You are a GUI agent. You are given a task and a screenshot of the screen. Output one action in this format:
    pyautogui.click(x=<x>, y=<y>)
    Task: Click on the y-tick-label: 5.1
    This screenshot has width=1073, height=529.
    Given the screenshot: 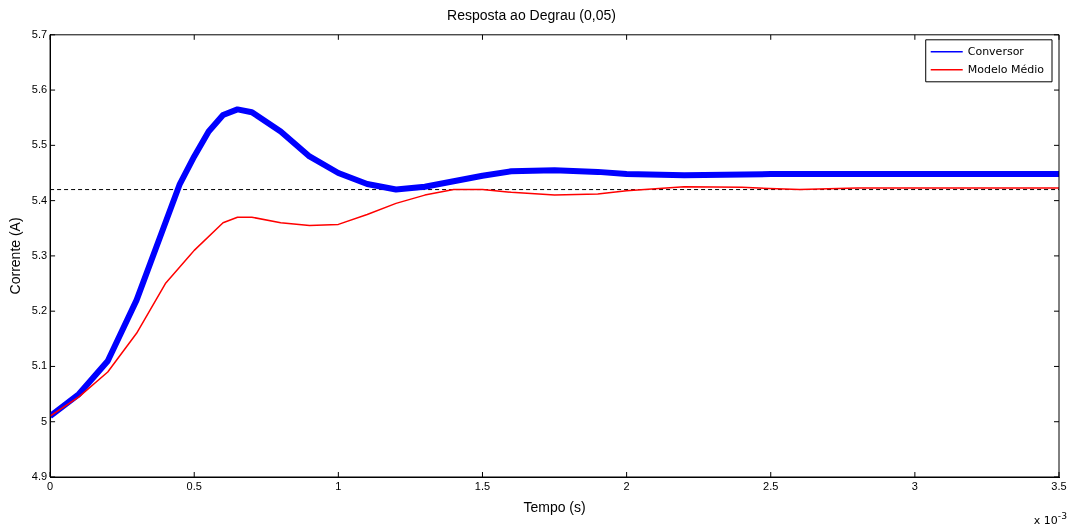 What is the action you would take?
    pyautogui.click(x=39, y=365)
    